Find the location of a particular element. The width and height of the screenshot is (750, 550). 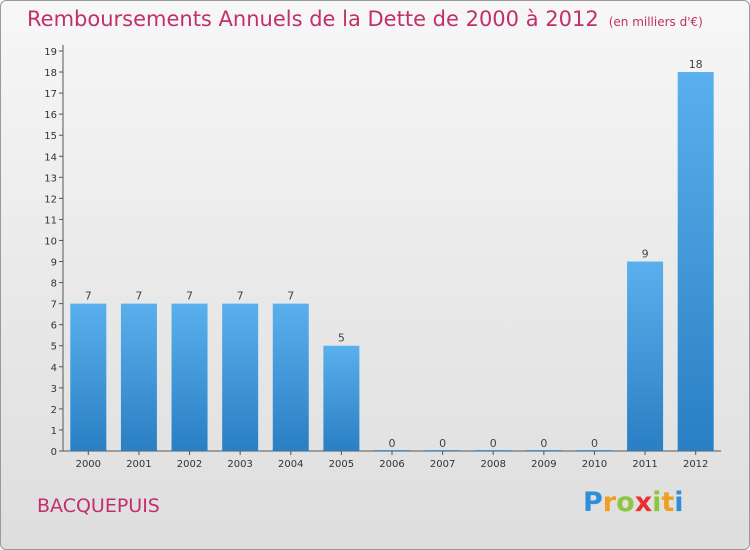

logo-letter: r is located at coordinates (609, 502).